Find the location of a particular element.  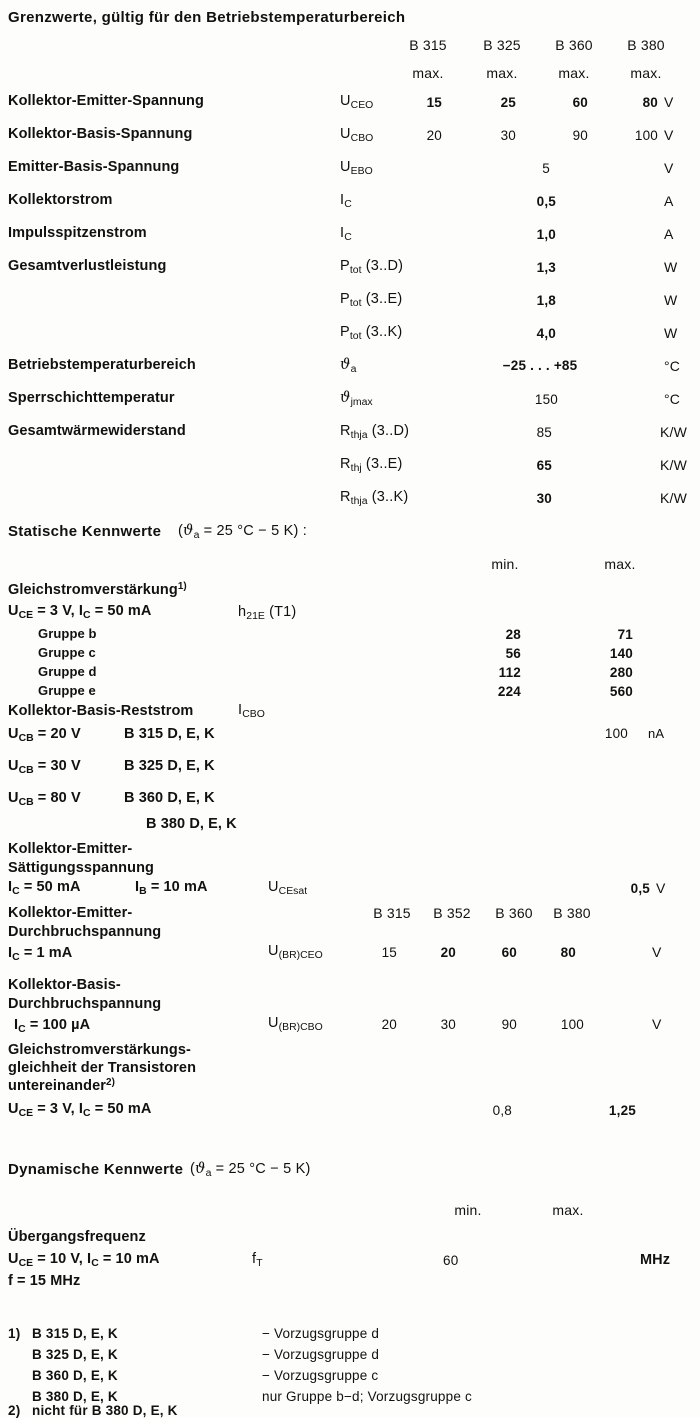

limits-col-header-1: B 325 is located at coordinates (502, 45).